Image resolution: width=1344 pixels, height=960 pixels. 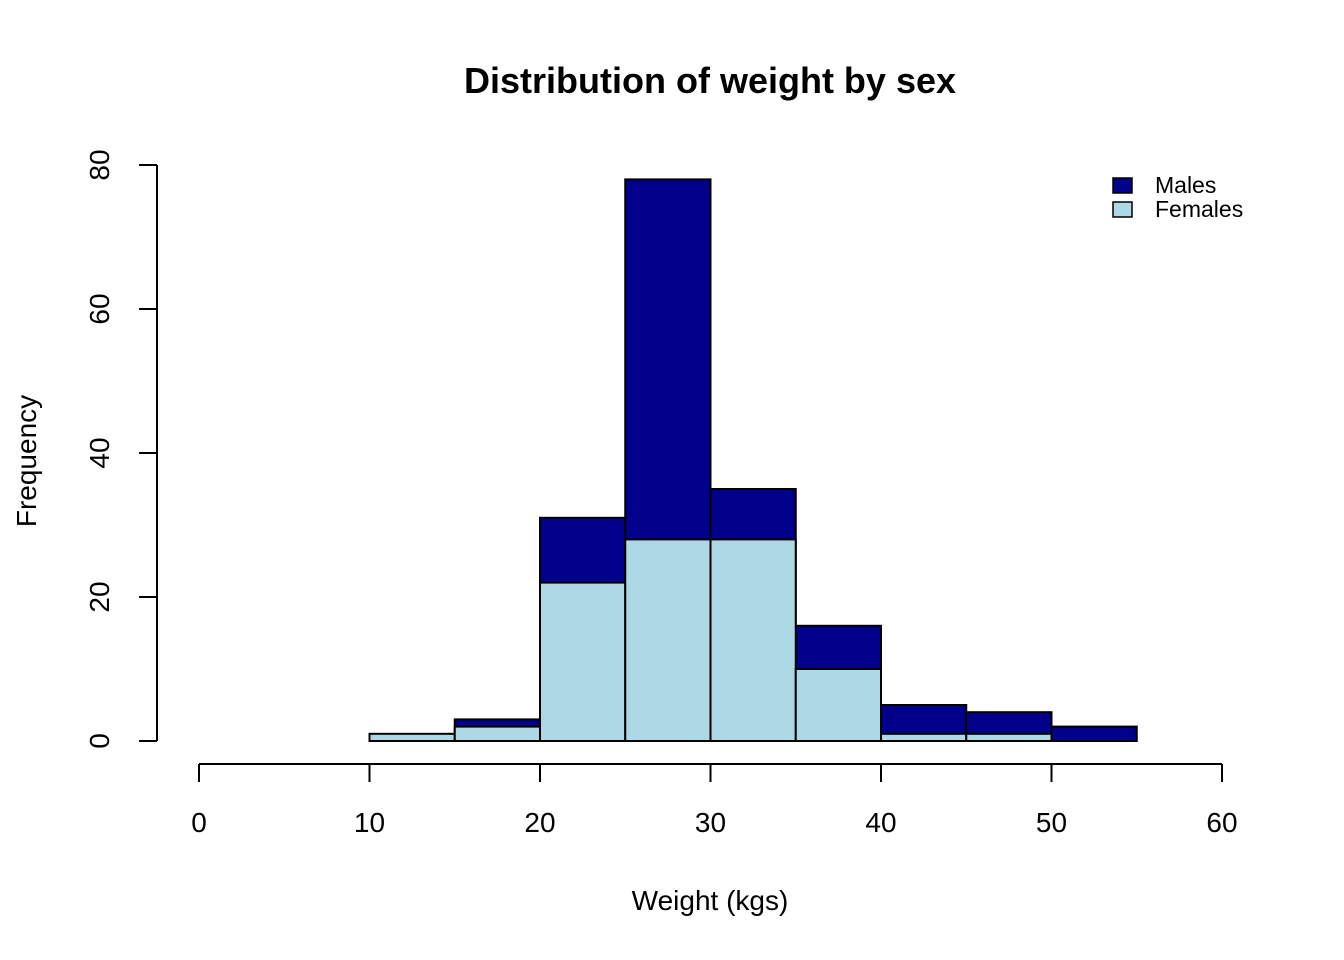 I want to click on x-axis-label: Weight (kgs), so click(x=710, y=900).